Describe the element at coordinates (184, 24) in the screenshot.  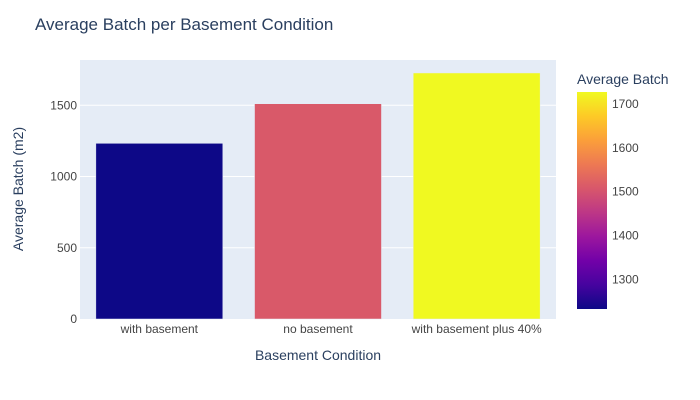
I see `chart-title: Average Batch per Basement Condition` at that location.